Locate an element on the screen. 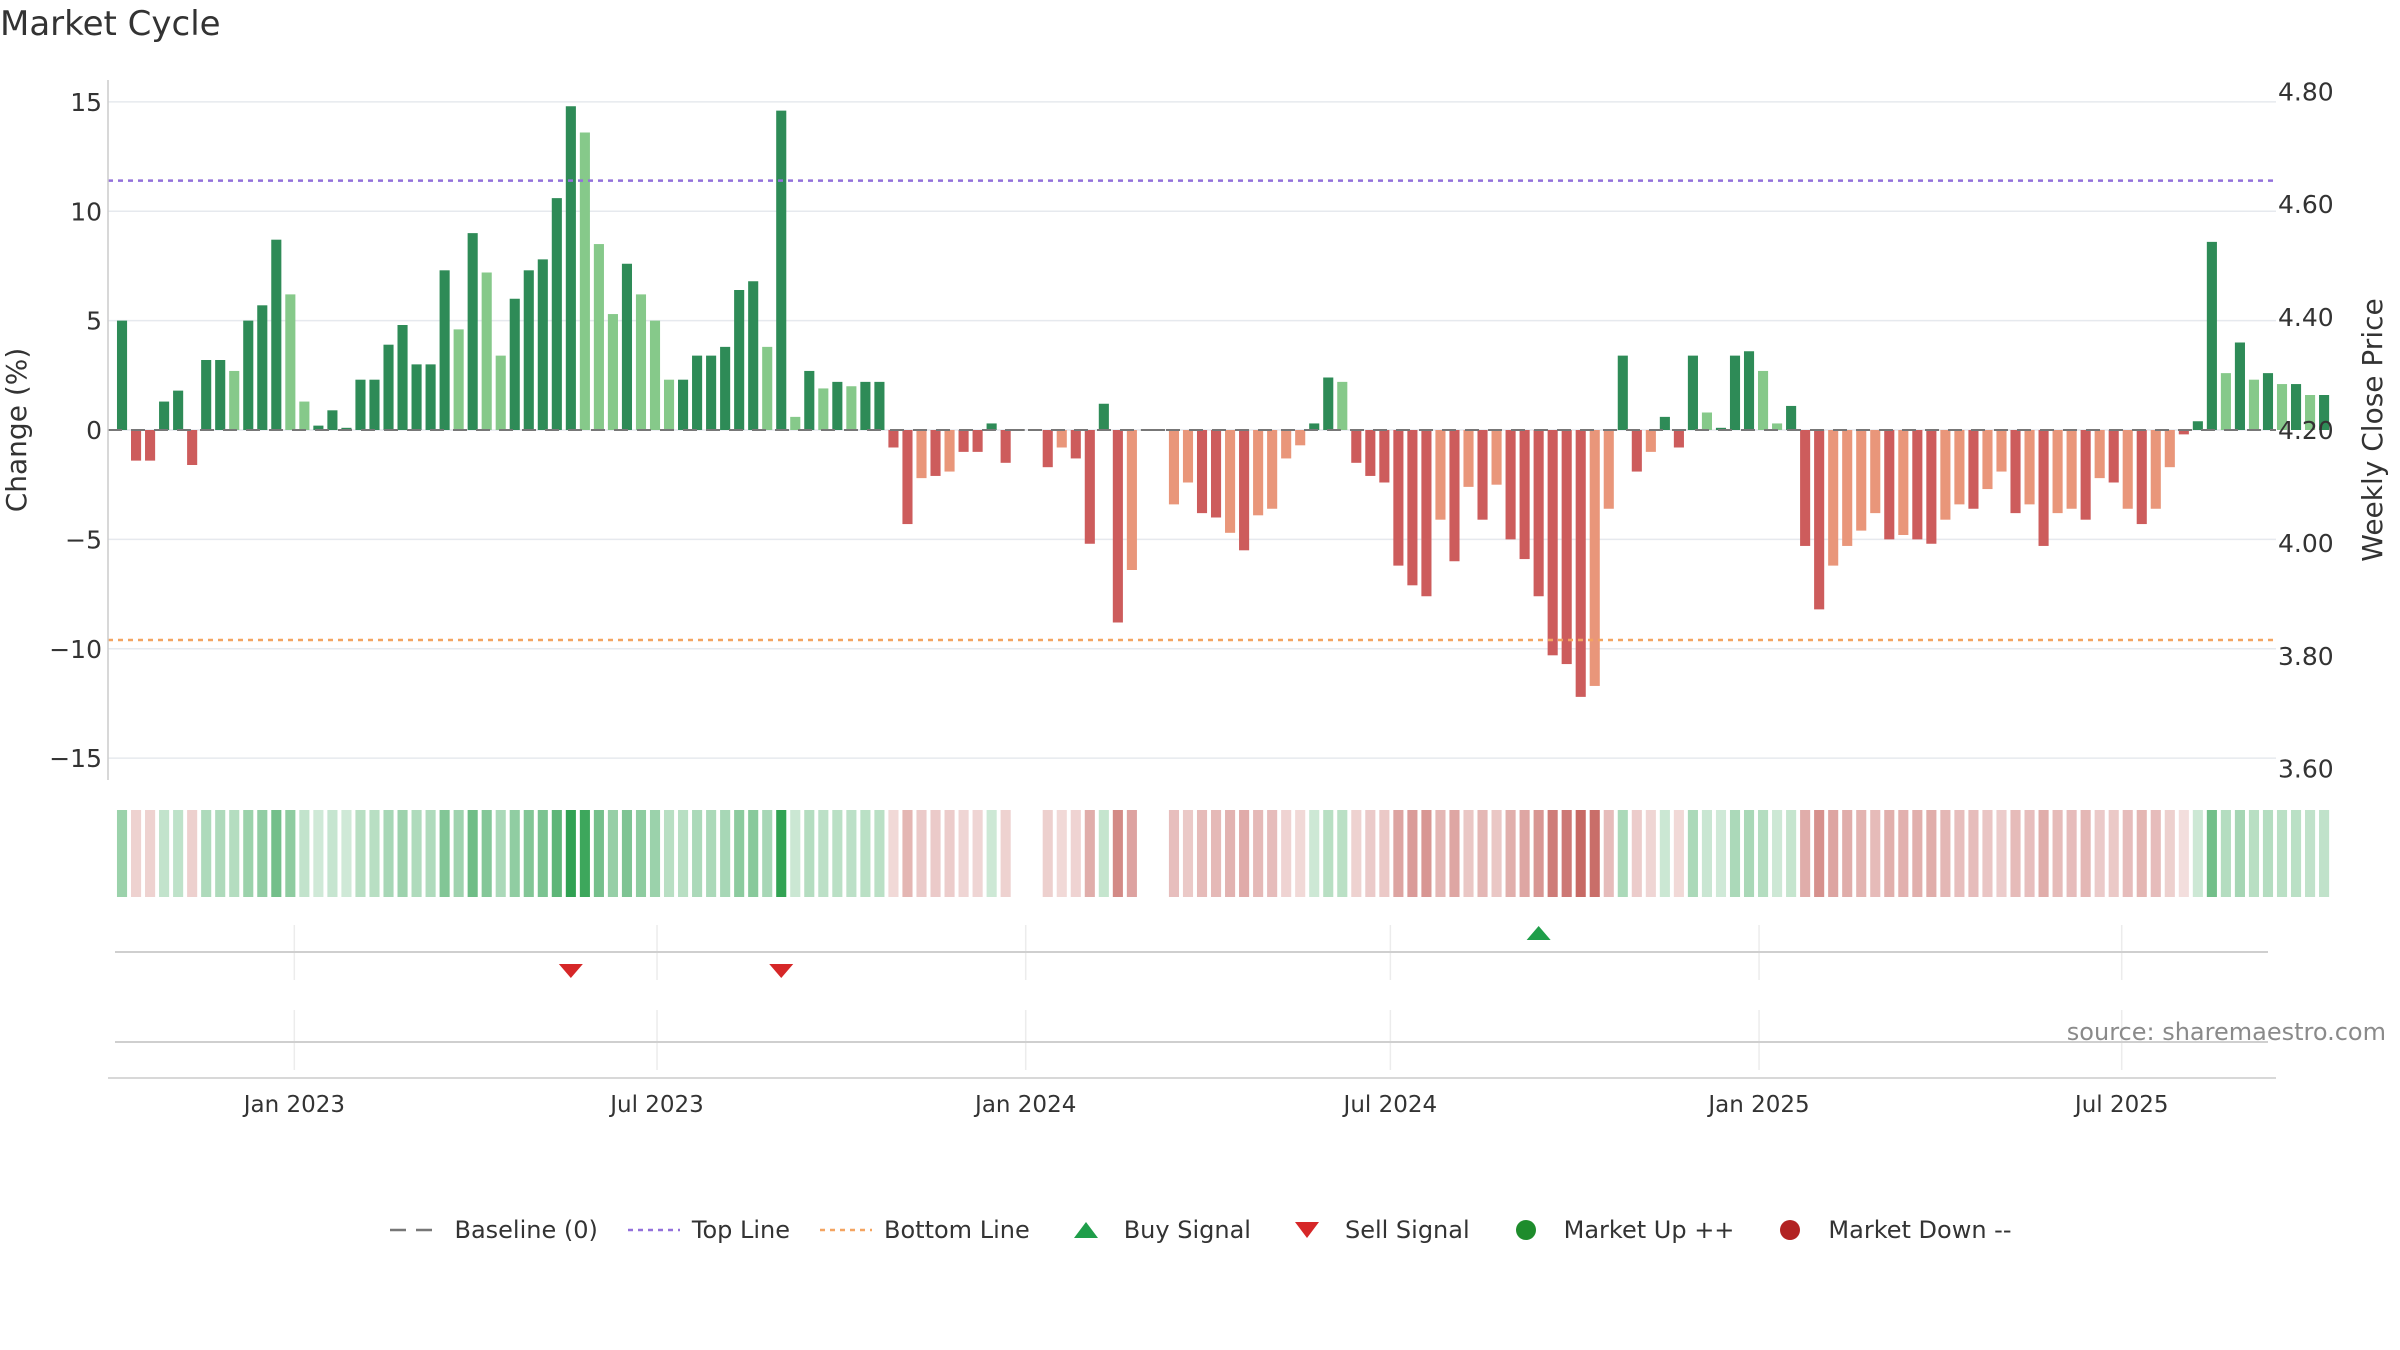 Image resolution: width=2400 pixels, height=1350 pixels. legend-item-market-down: Market Down -- is located at coordinates (1887, 1230).